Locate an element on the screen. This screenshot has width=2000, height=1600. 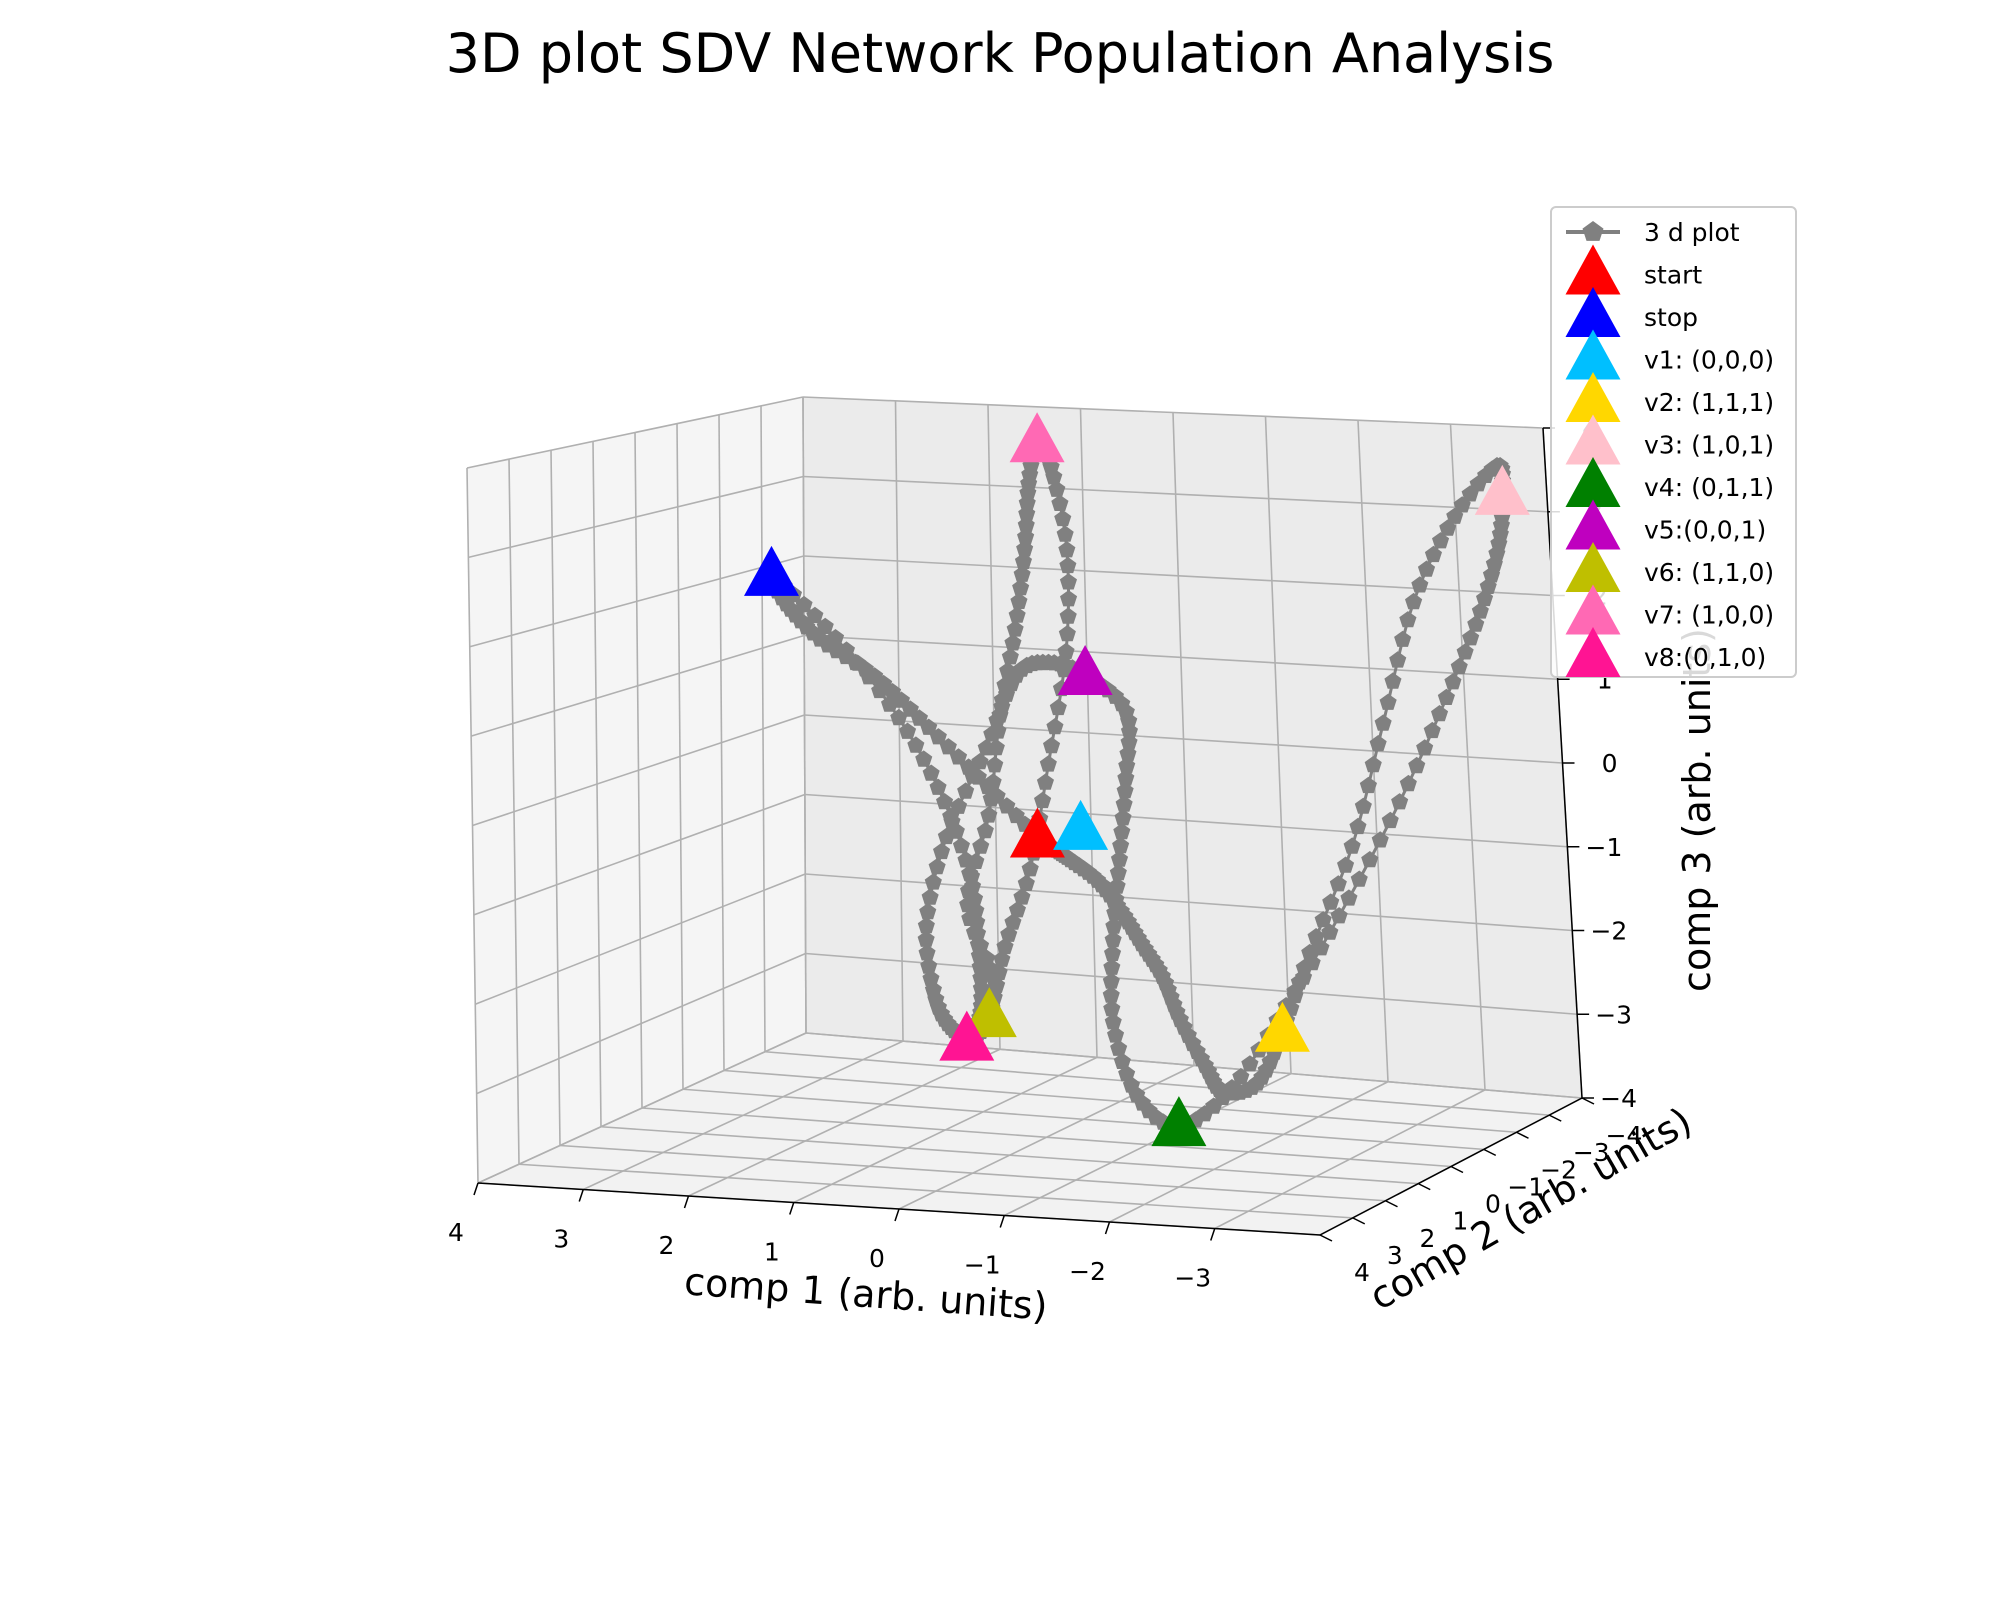
legend-label: v8:(0,1,0) is located at coordinates (1705, 657).